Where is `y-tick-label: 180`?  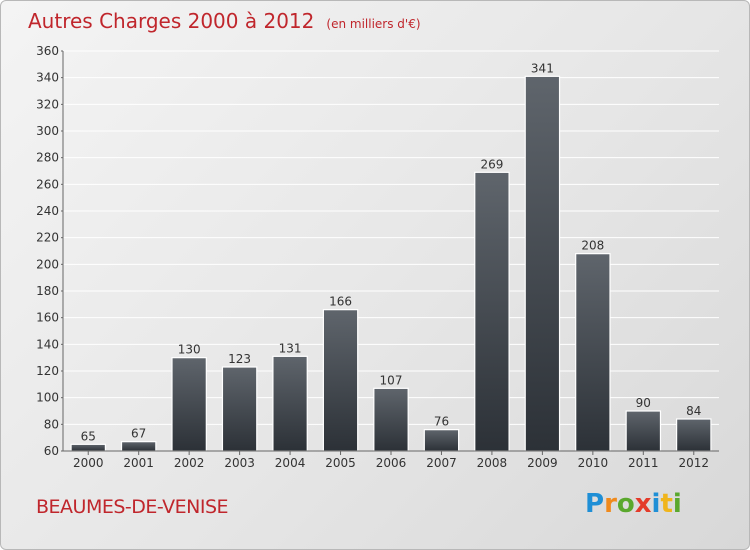
y-tick-label: 180 is located at coordinates (47, 291).